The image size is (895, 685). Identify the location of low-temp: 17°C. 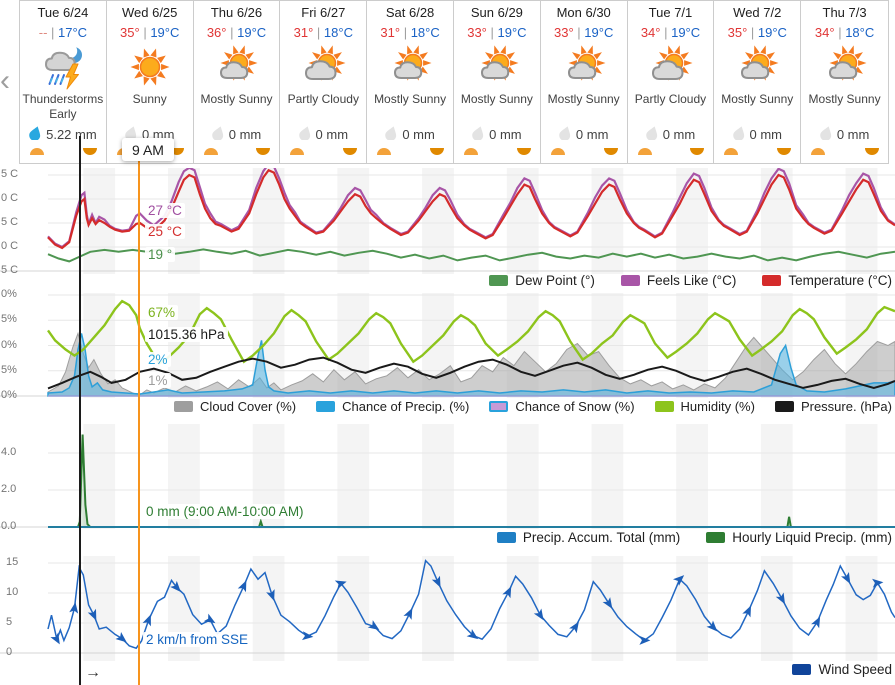
(73, 32).